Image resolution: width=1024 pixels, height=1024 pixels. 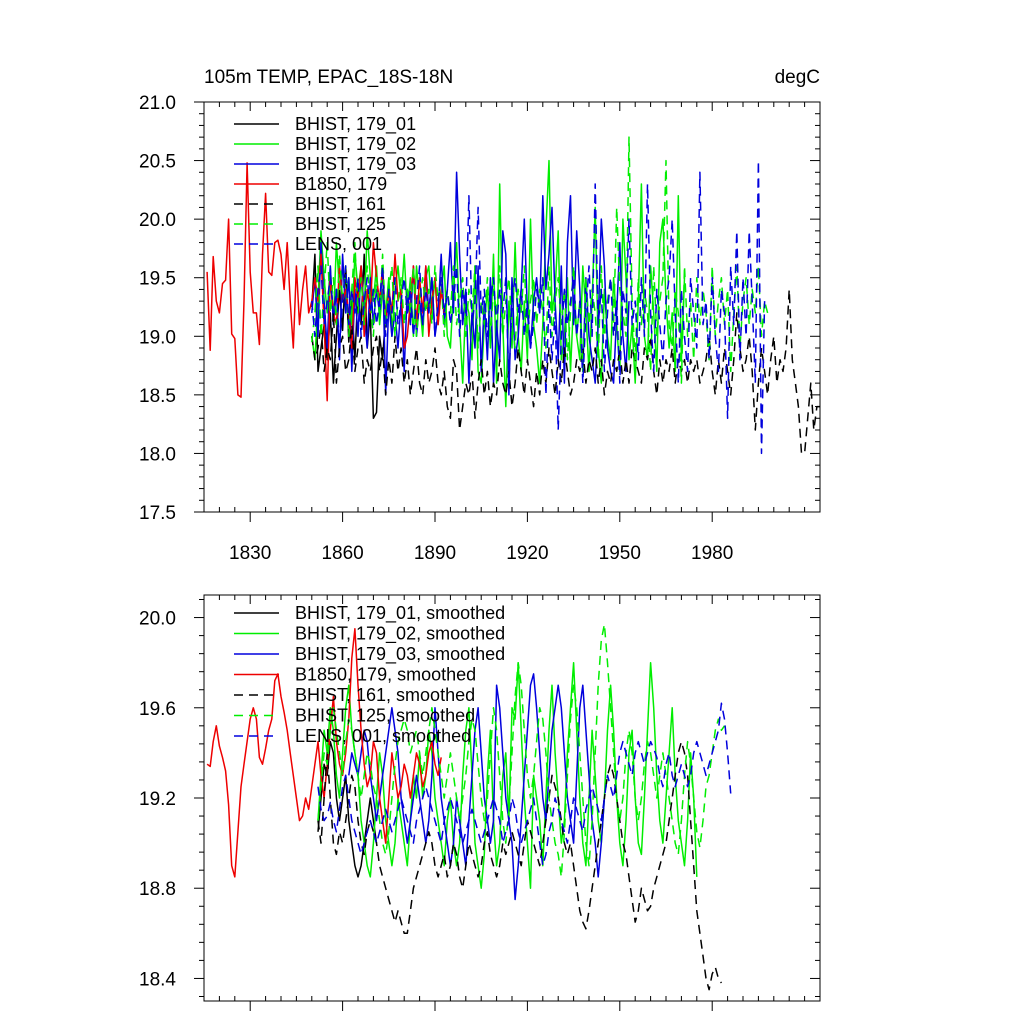 I want to click on top-y-tick-label: 17.5, so click(x=157, y=513).